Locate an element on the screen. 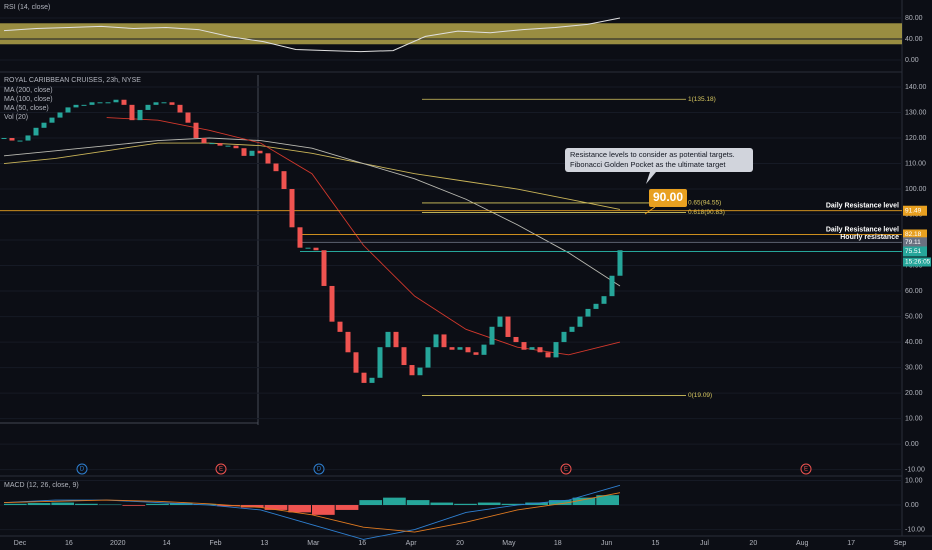 Image resolution: width=932 pixels, height=550 pixels. target-label: 90.00 is located at coordinates (668, 197).